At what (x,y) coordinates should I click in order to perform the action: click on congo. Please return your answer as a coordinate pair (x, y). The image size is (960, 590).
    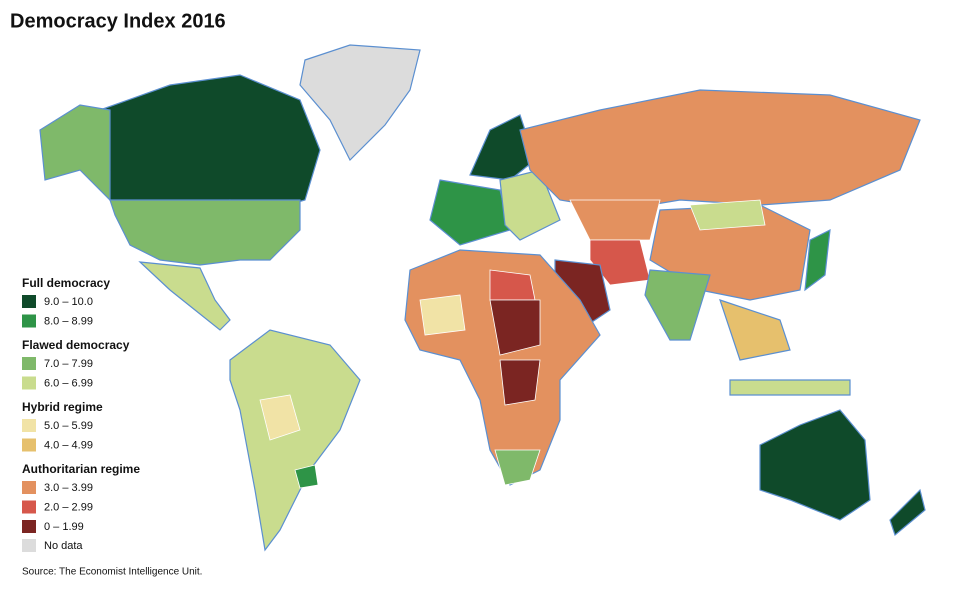
    Looking at the image, I should click on (520, 382).